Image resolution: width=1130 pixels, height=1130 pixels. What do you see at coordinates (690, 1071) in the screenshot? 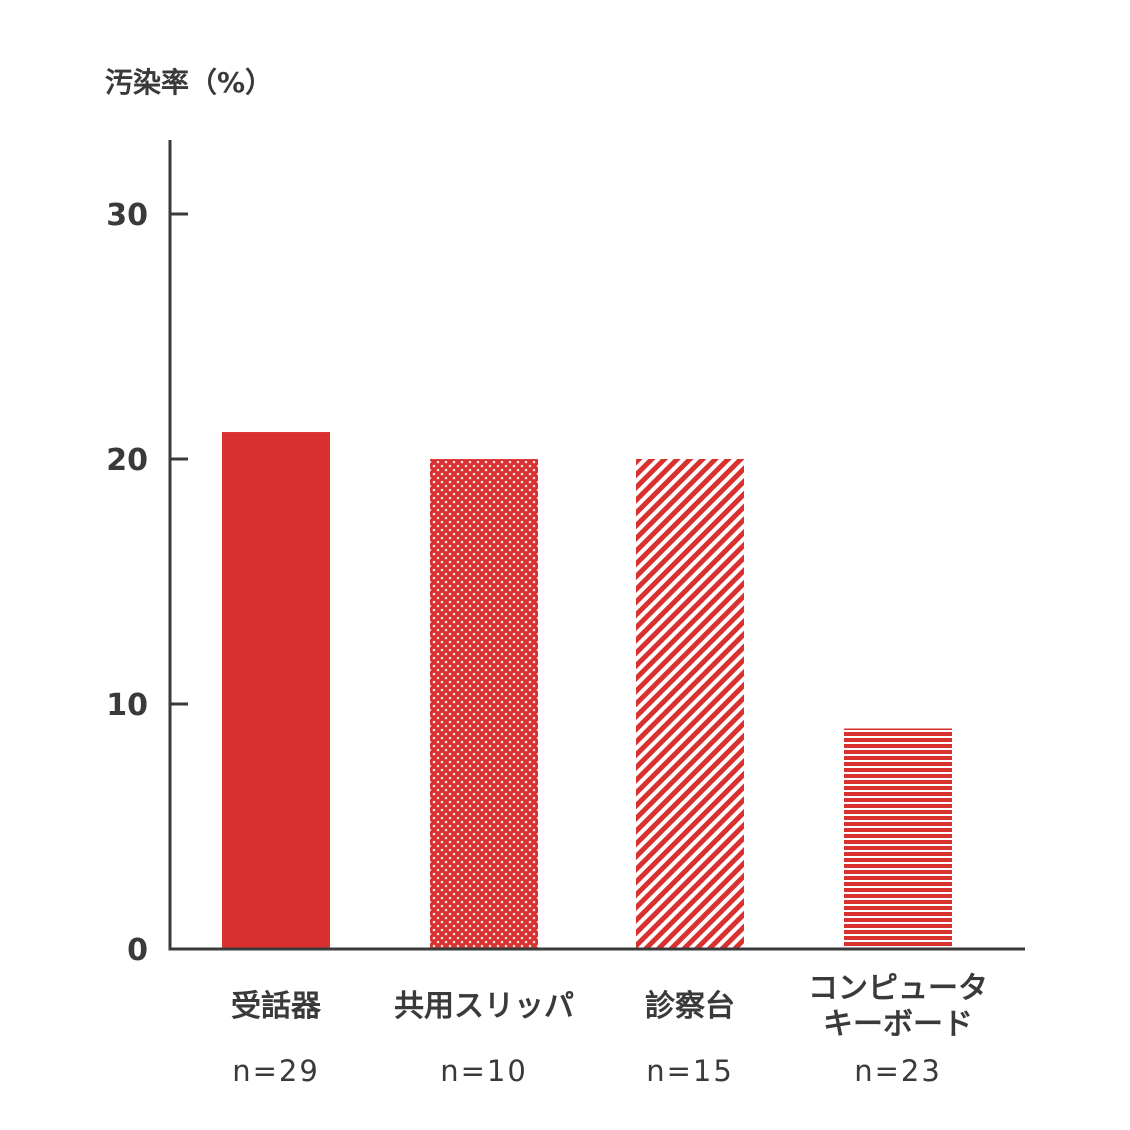
I see `sample-size-label: n=15` at bounding box center [690, 1071].